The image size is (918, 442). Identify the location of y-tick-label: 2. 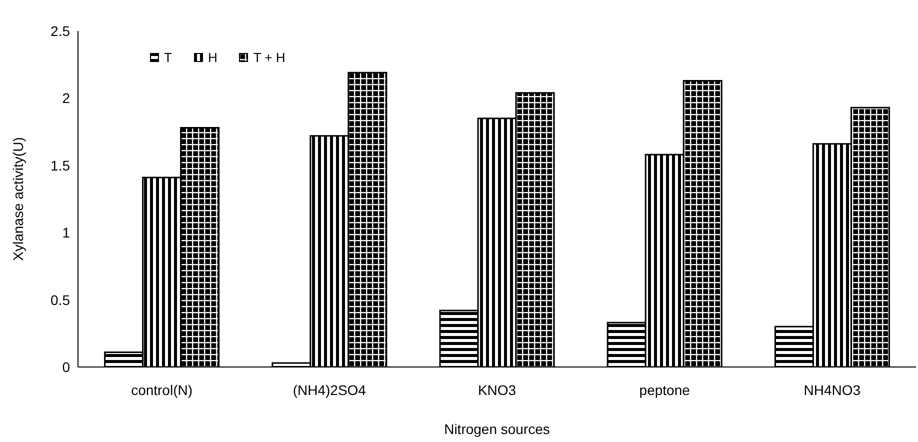
(66, 98).